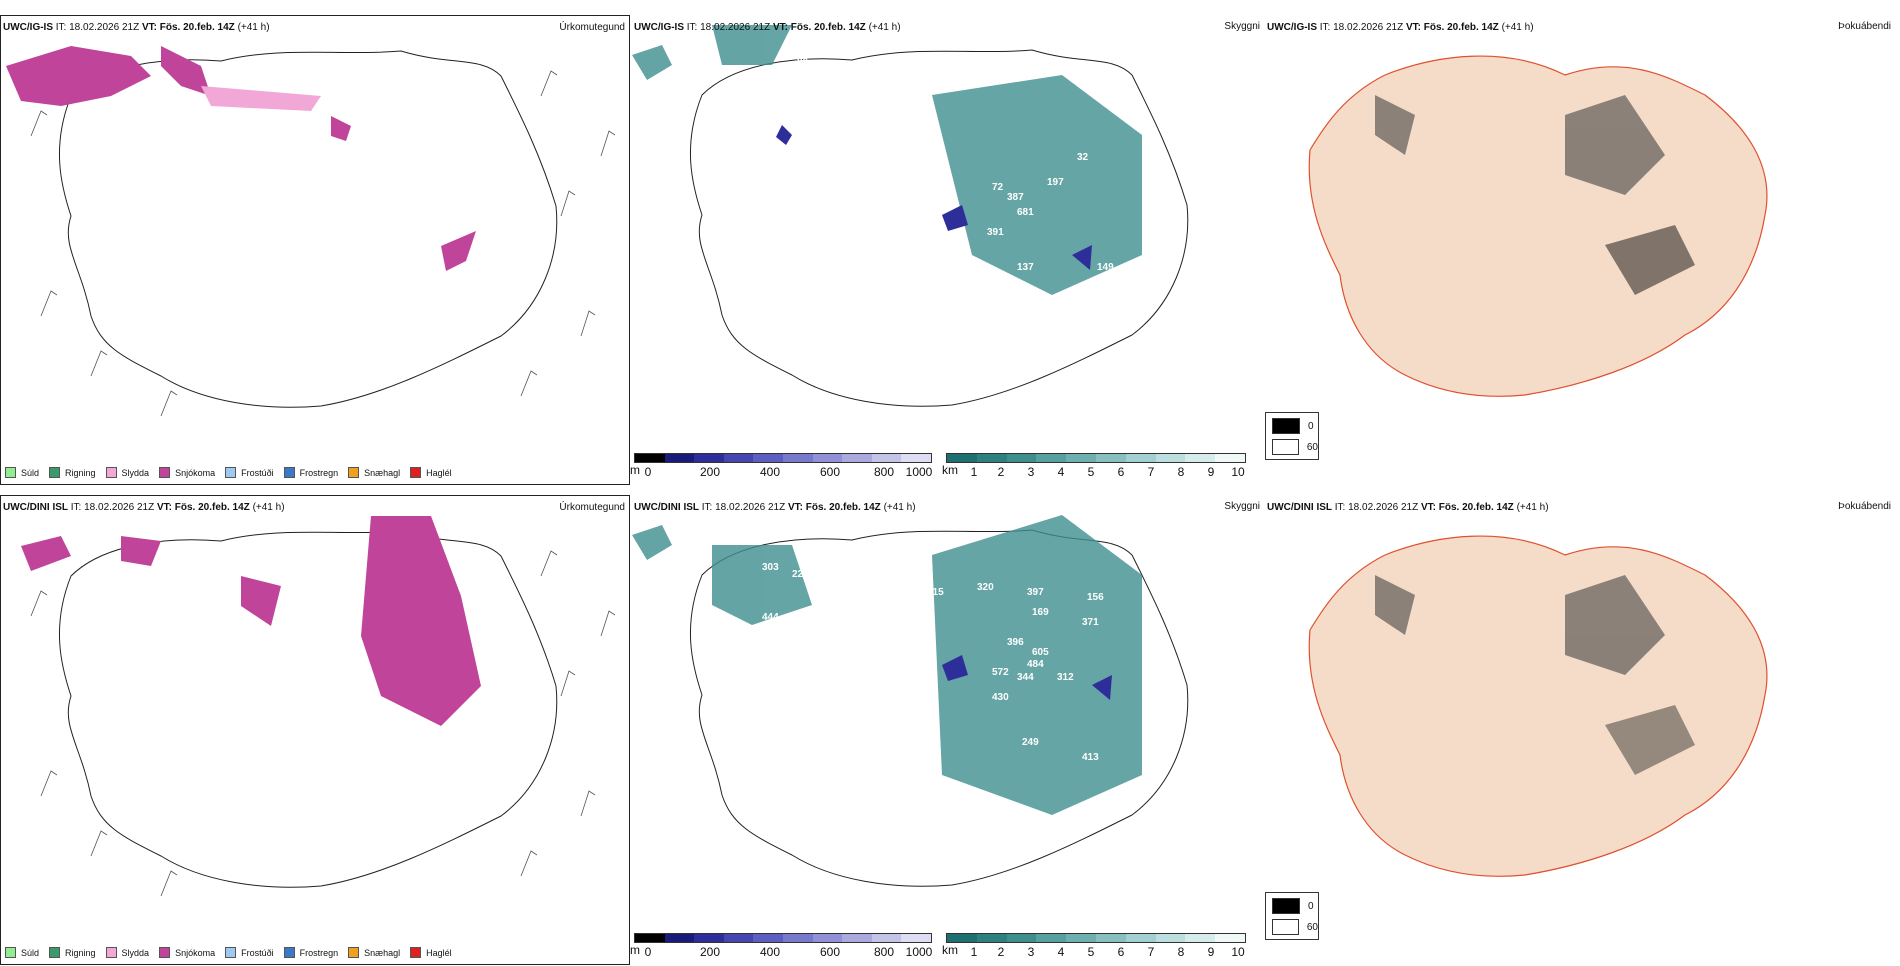  What do you see at coordinates (720, 107) in the screenshot?
I see `cloud-base-number: 31` at bounding box center [720, 107].